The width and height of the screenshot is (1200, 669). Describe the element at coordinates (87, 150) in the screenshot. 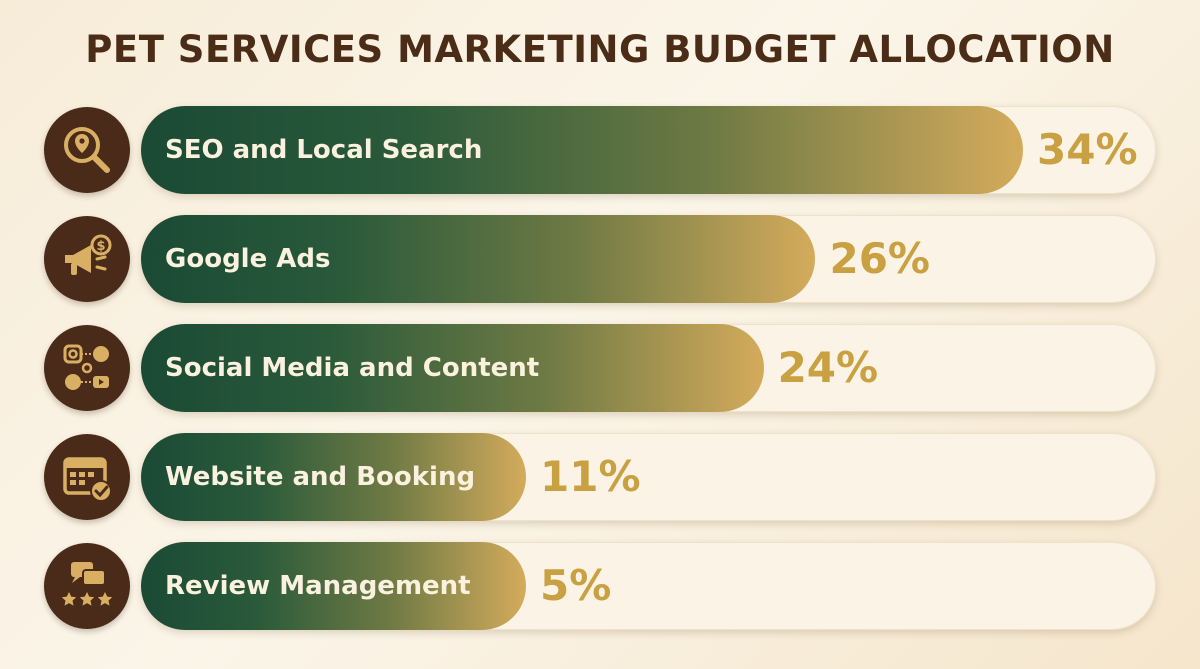

I see `location-search-icon` at that location.